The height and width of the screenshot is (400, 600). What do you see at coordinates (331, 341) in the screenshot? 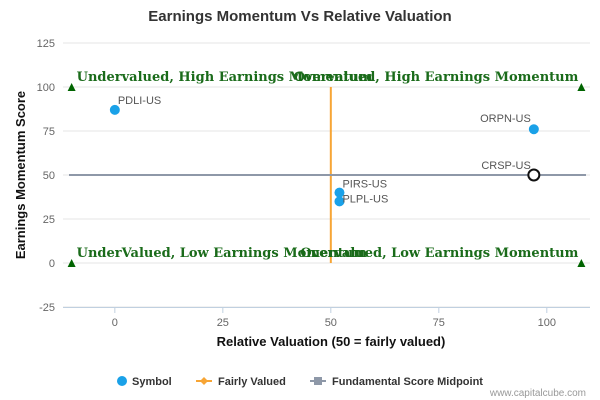
I see `x-axis-label: Relative Valuation (50 = fairly valued)` at bounding box center [331, 341].